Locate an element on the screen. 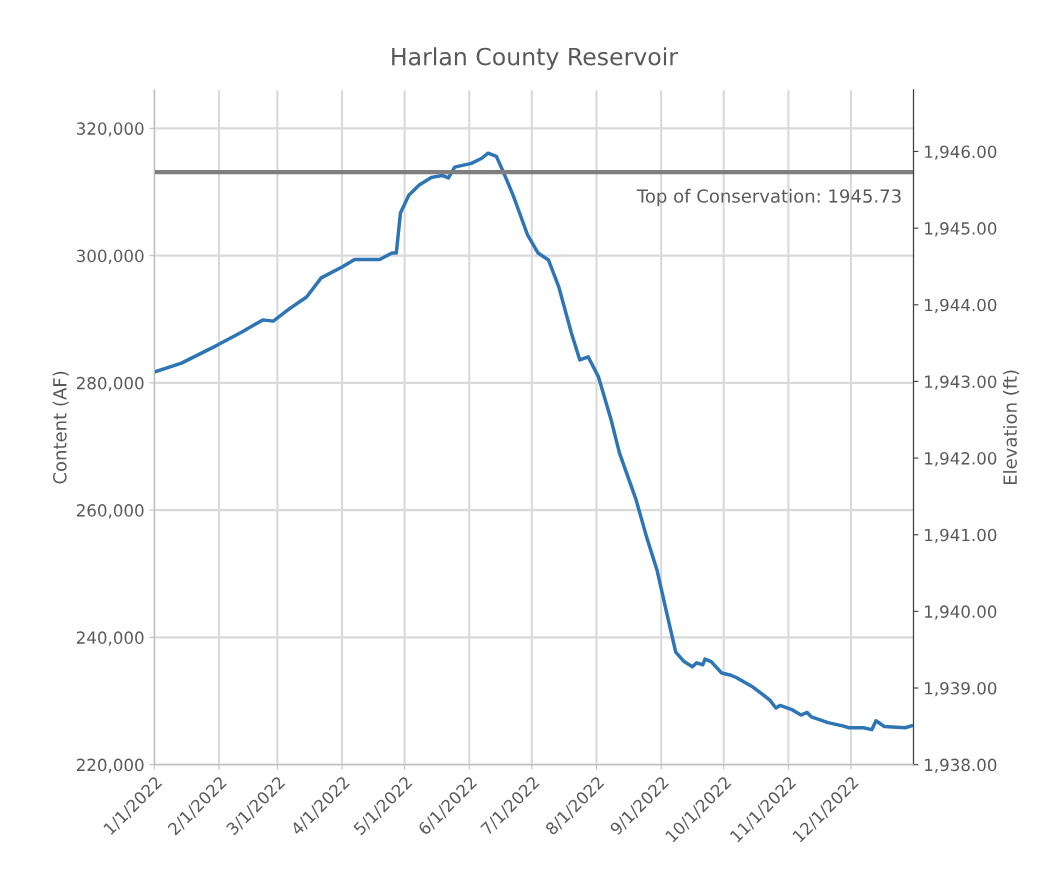  y2-tick-label: 1,941.00 is located at coordinates (961, 535).